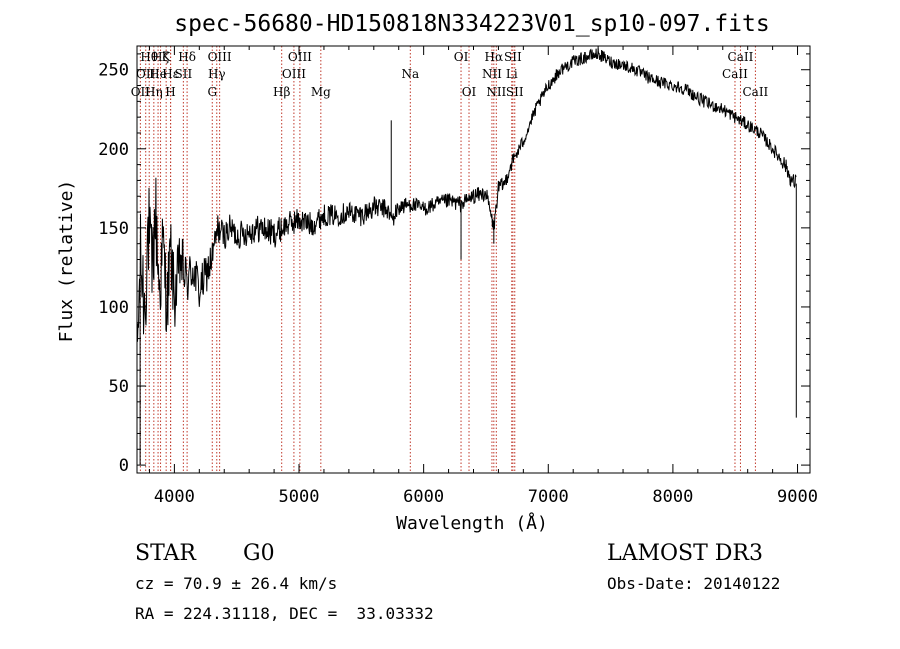  What do you see at coordinates (119, 387) in the screenshot?
I see `y-tick-label: 50` at bounding box center [119, 387].